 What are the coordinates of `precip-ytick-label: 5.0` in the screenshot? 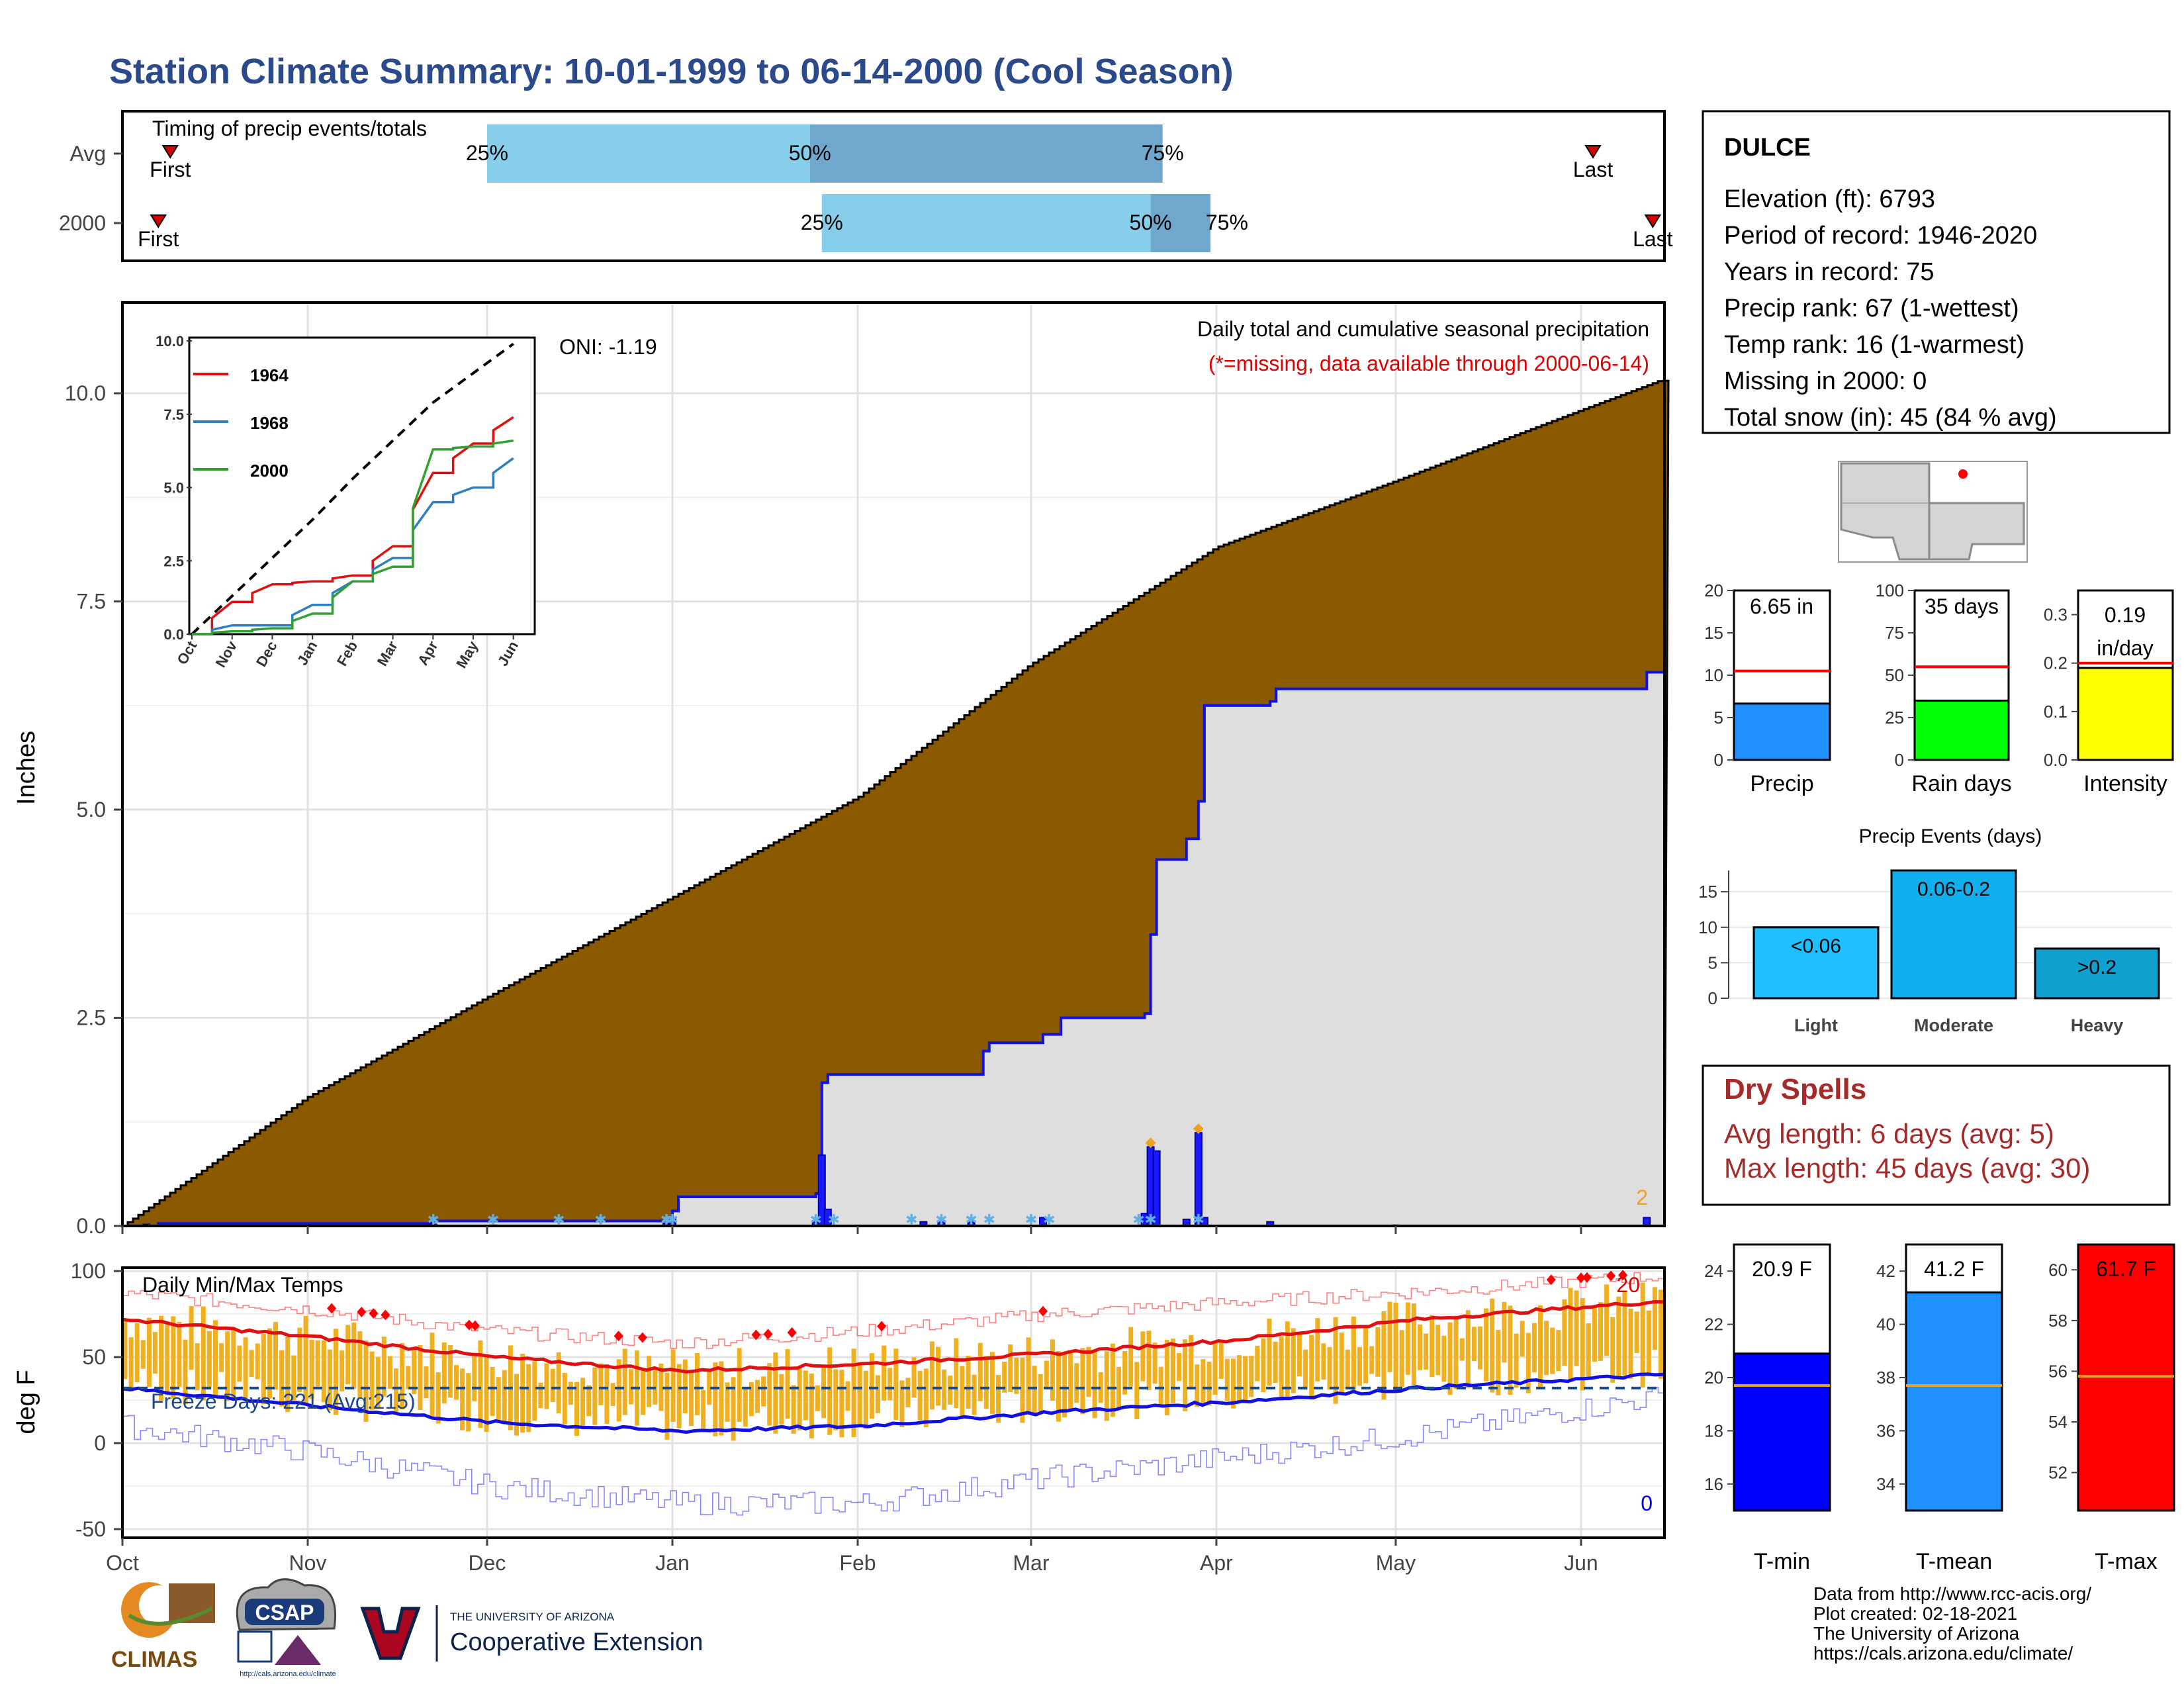 It's located at (92, 809).